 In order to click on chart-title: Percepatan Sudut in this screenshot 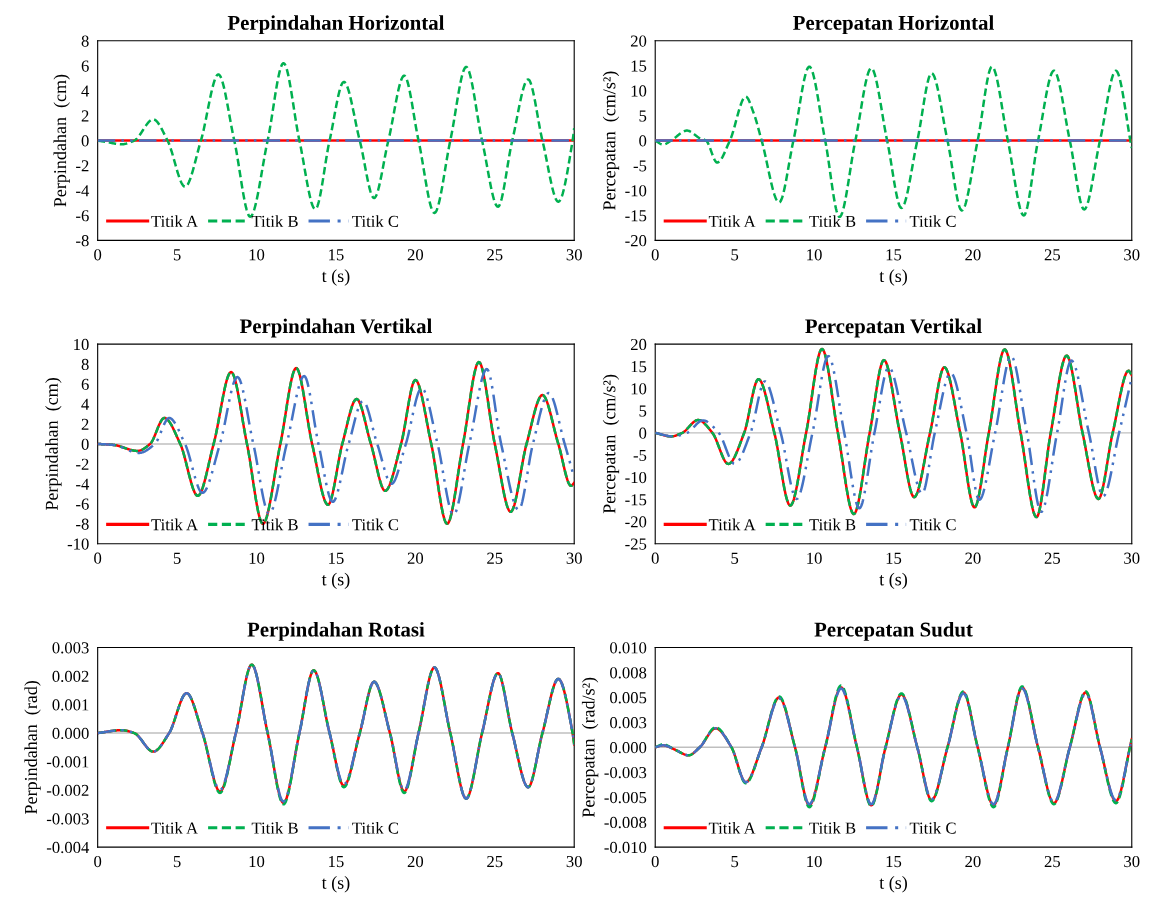, I will do `click(893, 631)`.